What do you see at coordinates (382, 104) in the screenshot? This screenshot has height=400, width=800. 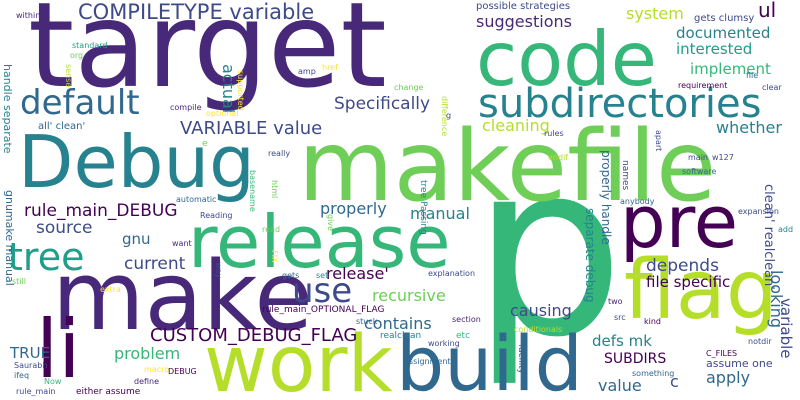 I see `word-specifically: Specifically` at bounding box center [382, 104].